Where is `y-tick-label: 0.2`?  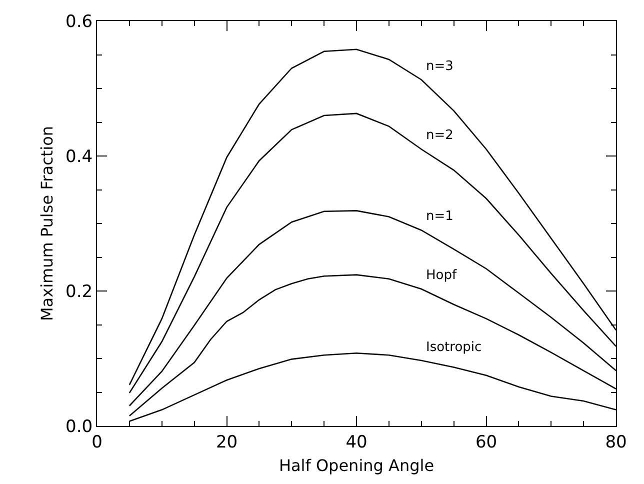 y-tick-label: 0.2 is located at coordinates (79, 292).